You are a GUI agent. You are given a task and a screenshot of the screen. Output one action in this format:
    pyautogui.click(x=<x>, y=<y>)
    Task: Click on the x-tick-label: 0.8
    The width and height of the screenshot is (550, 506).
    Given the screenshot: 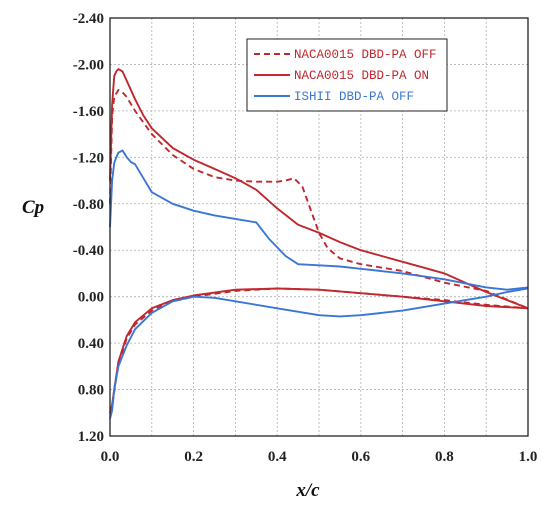 What is the action you would take?
    pyautogui.click(x=444, y=457)
    